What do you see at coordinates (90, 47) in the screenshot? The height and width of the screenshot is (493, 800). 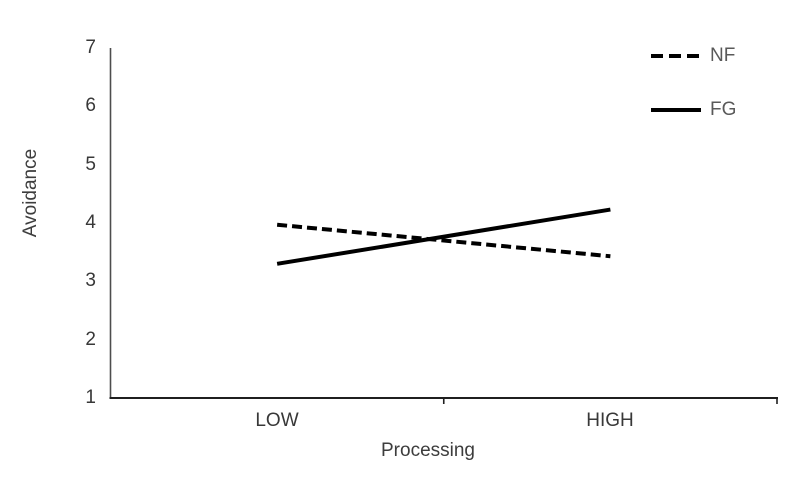 I see `y-tick-label: 7` at bounding box center [90, 47].